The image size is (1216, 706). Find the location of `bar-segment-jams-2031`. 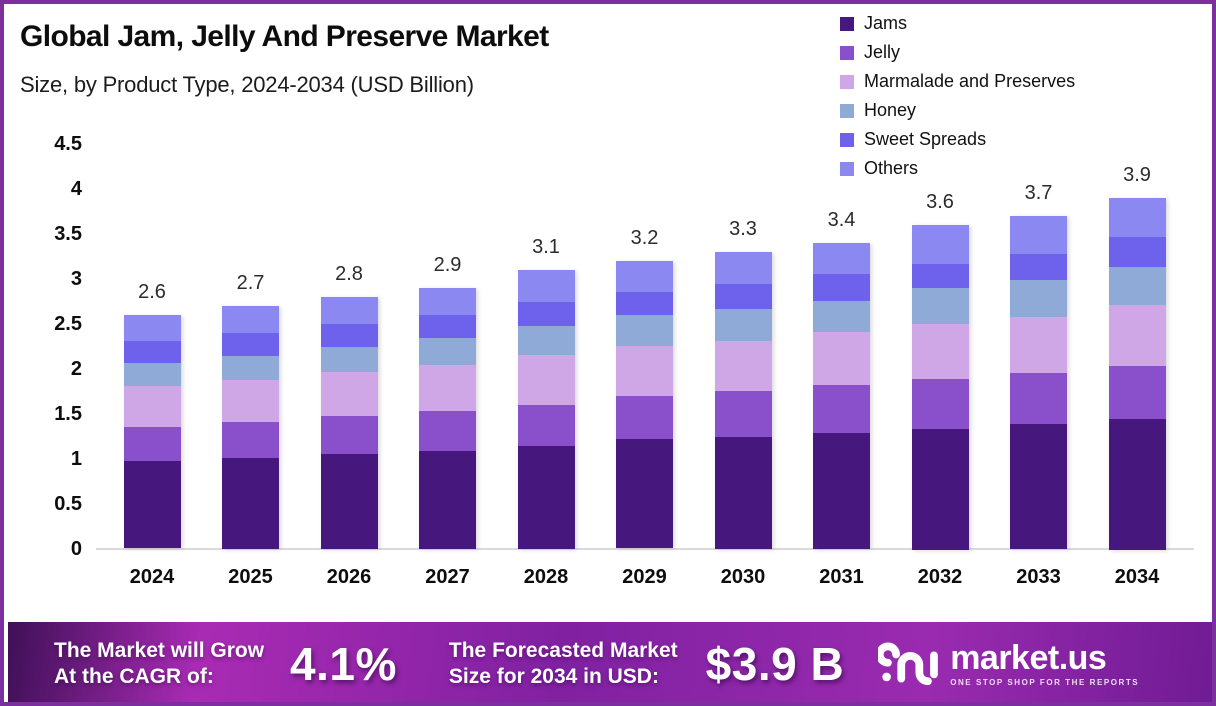

bar-segment-jams-2031 is located at coordinates (841, 491).